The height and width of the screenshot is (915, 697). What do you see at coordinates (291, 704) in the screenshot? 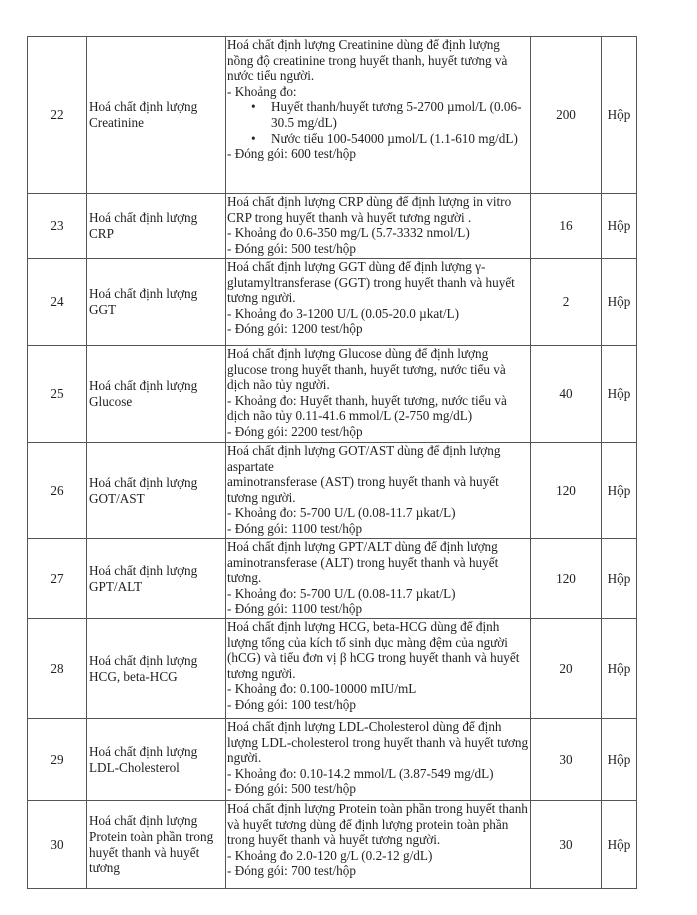
I see `packaging-line: - Đóng gói: 100 test/hộp` at bounding box center [291, 704].